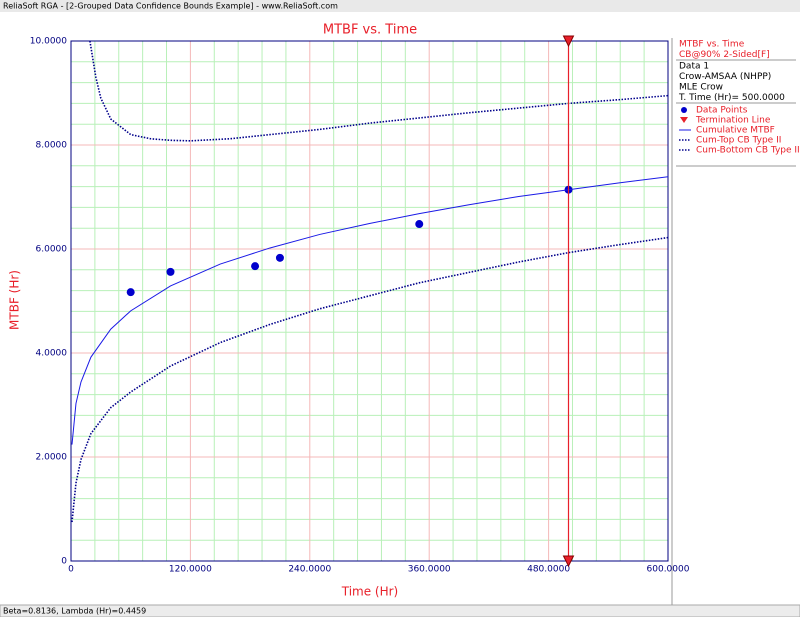 The height and width of the screenshot is (617, 800). What do you see at coordinates (378, 91) in the screenshot?
I see `series-line` at bounding box center [378, 91].